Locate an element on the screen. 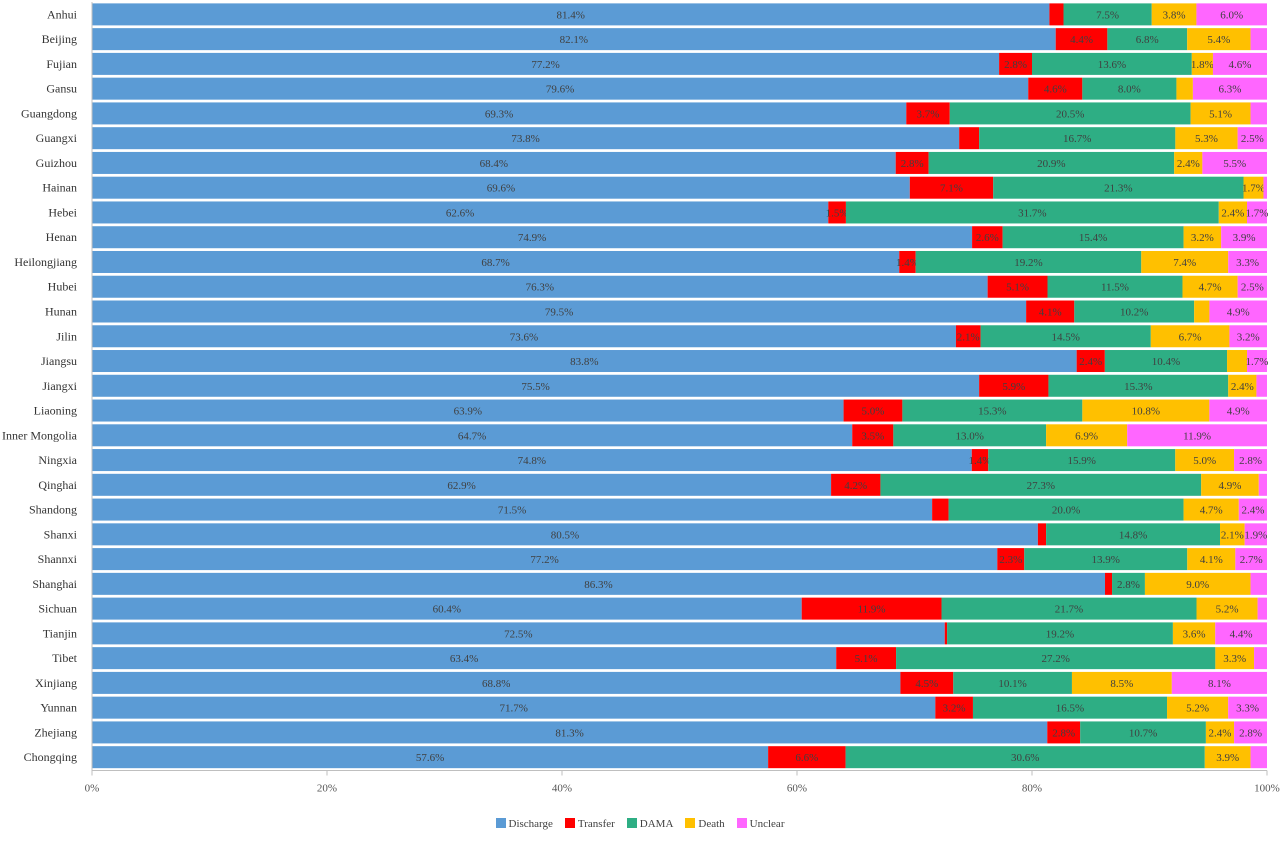  data-label: 15.3% is located at coordinates (992, 412).